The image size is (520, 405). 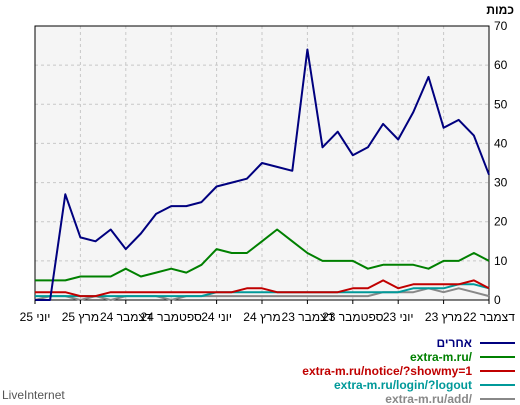 What do you see at coordinates (80, 317) in the screenshot?
I see `x-tick-label: מרץ 25` at bounding box center [80, 317].